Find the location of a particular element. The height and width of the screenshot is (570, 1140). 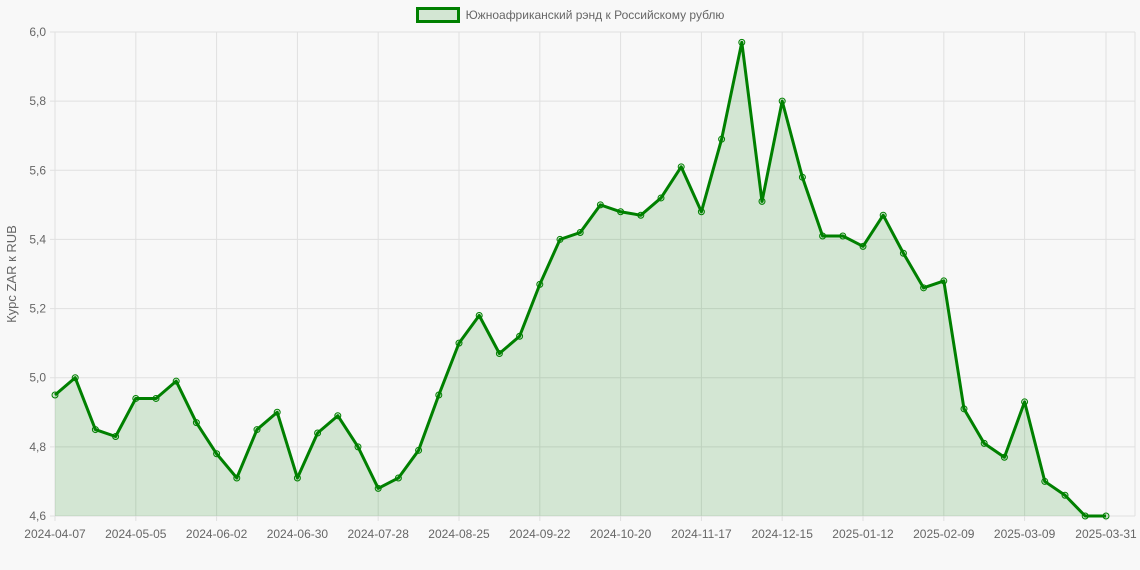

x-tick-label: 2025-03-09 is located at coordinates (1025, 534).